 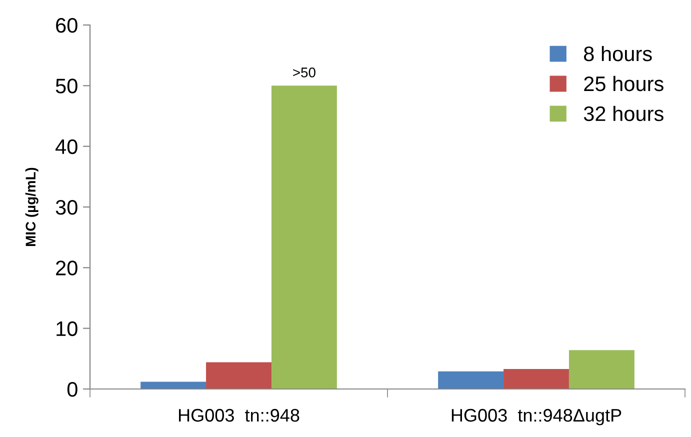 What do you see at coordinates (67, 146) in the screenshot?
I see `y-tick-label: 40` at bounding box center [67, 146].